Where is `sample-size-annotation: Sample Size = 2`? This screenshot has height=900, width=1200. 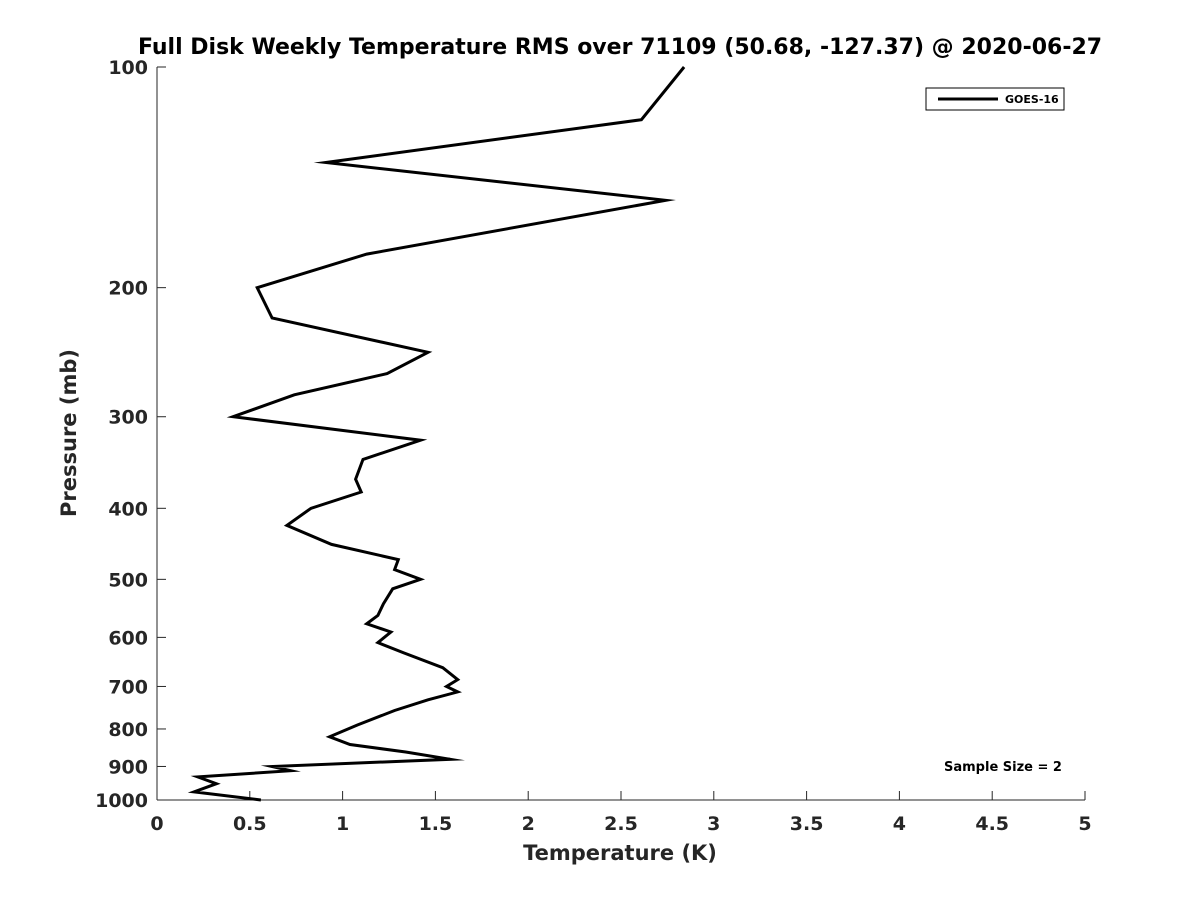 sample-size-annotation: Sample Size = 2 is located at coordinates (1003, 767).